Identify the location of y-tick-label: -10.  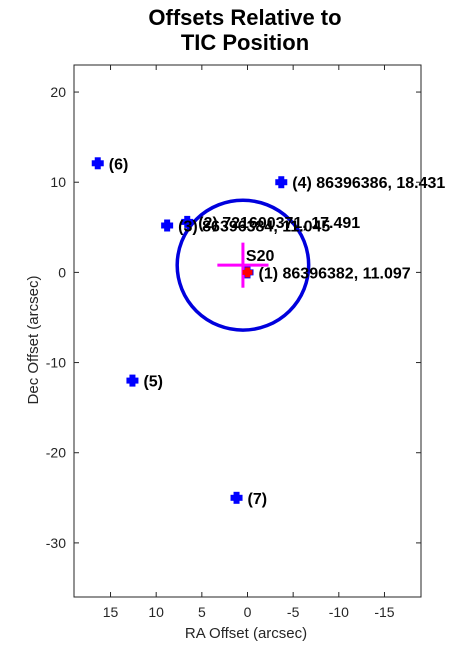
(56, 363).